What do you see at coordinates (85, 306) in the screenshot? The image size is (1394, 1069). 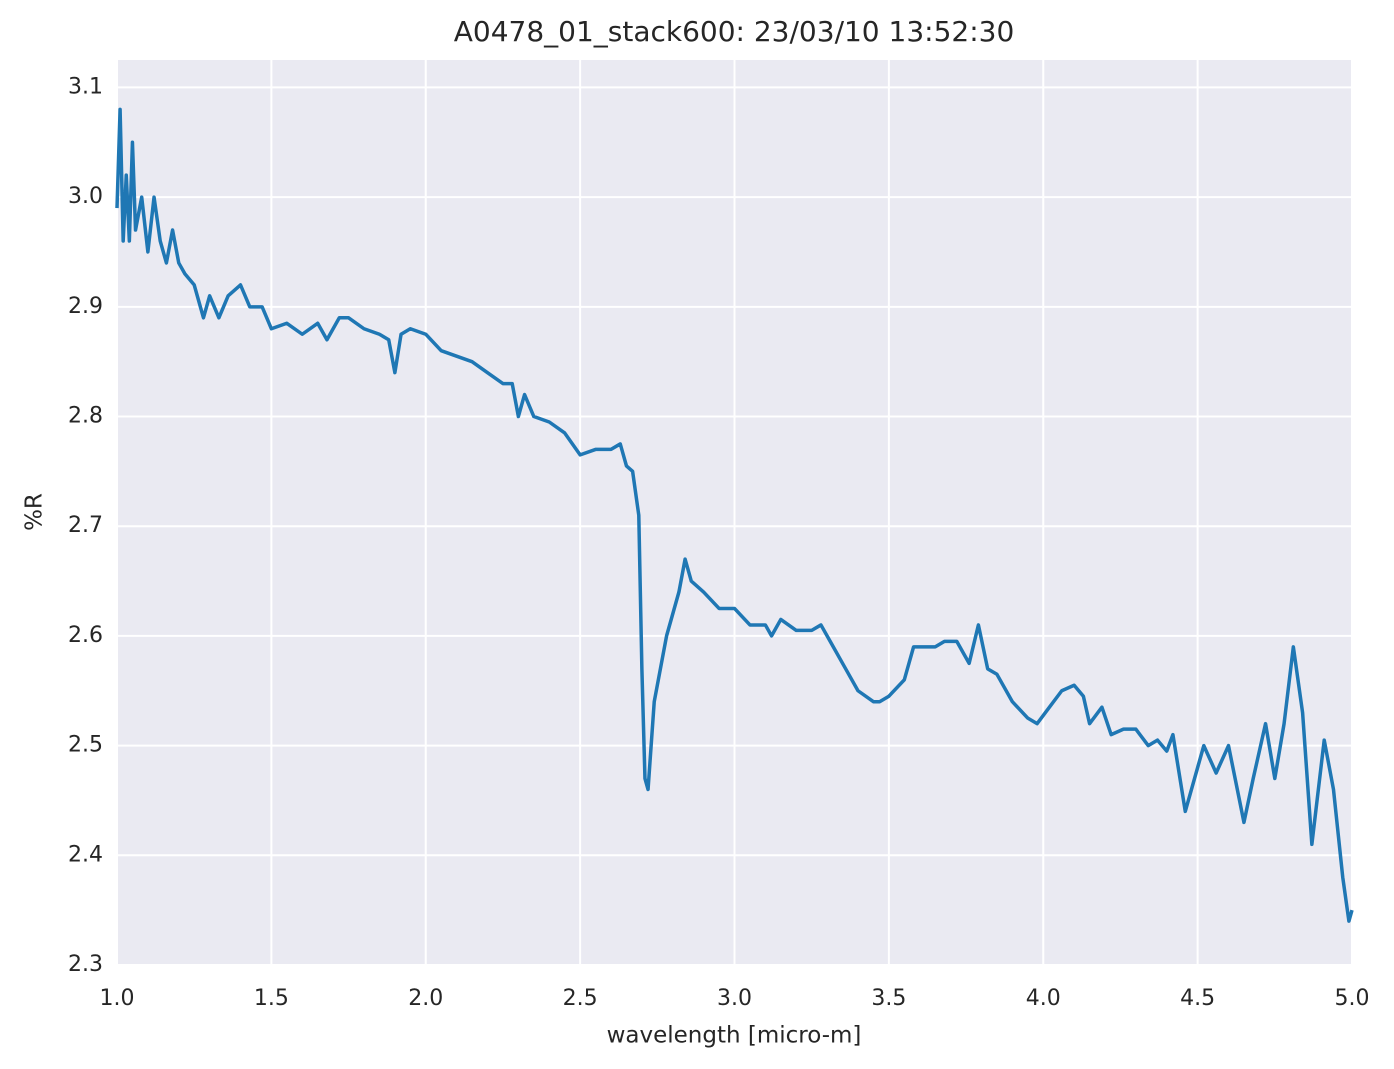 I see `y-tick-label: 2.9` at bounding box center [85, 306].